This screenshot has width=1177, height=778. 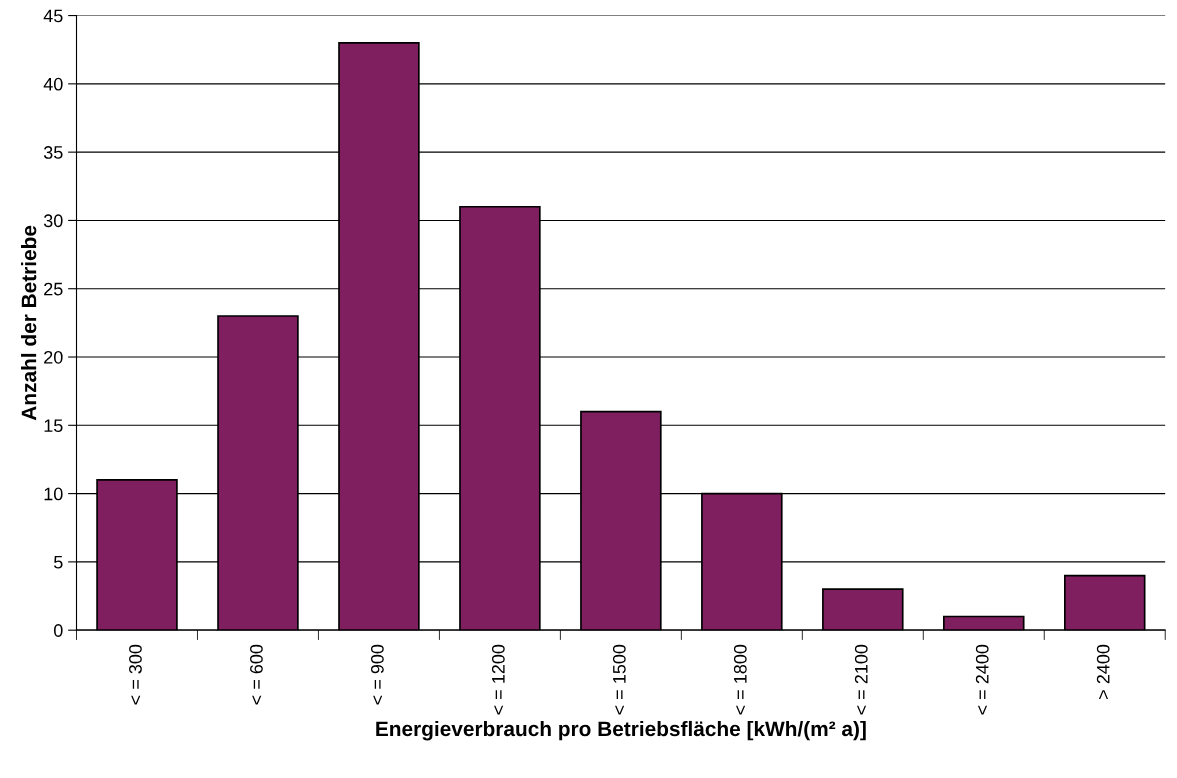 I want to click on y-tick-label: 15, so click(x=53, y=426).